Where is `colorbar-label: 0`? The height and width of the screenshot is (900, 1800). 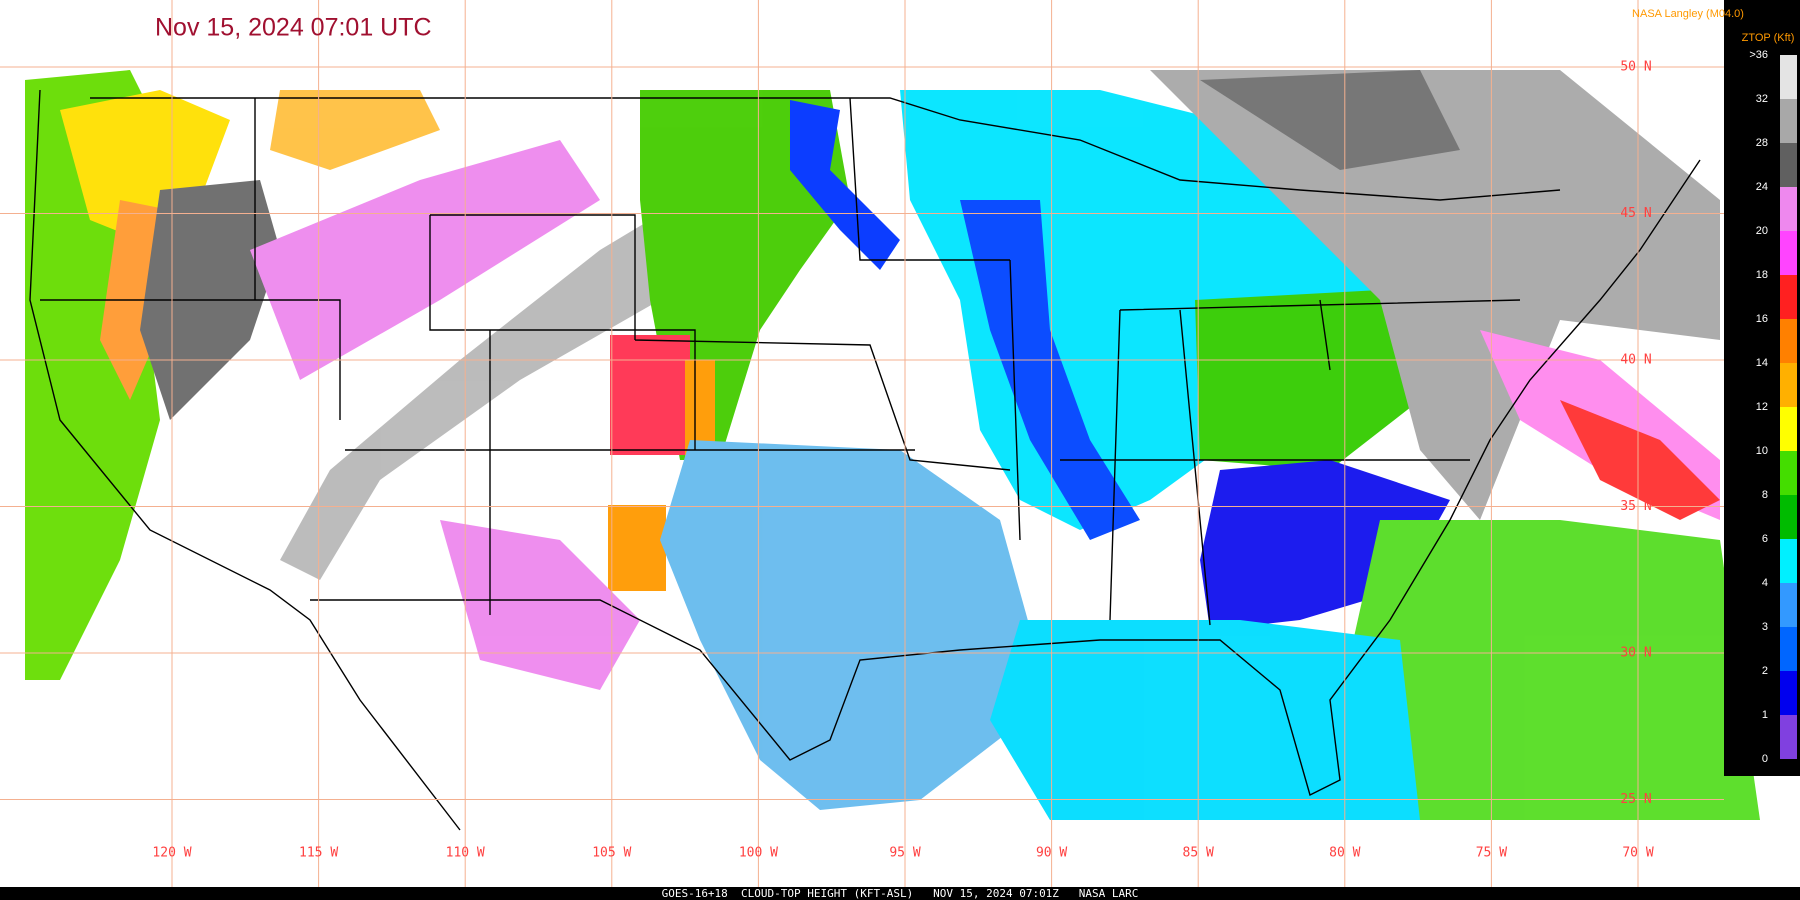 colorbar-label: 0 is located at coordinates (1765, 759).